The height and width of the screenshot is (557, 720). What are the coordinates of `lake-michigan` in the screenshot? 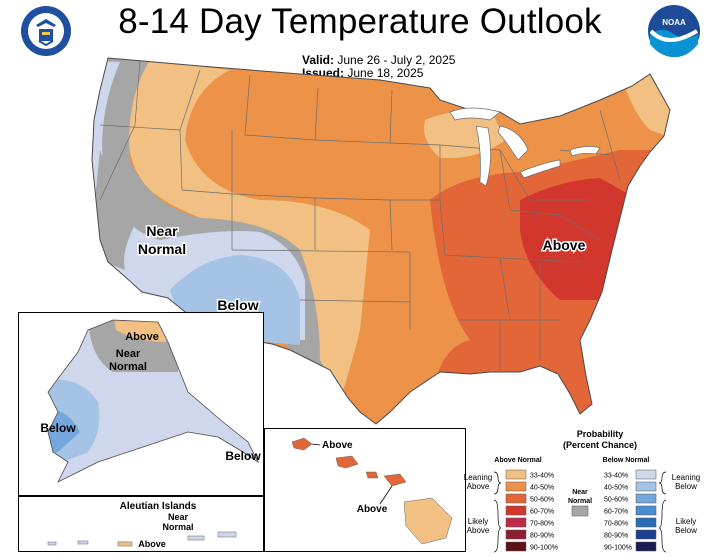 It's located at (483, 156).